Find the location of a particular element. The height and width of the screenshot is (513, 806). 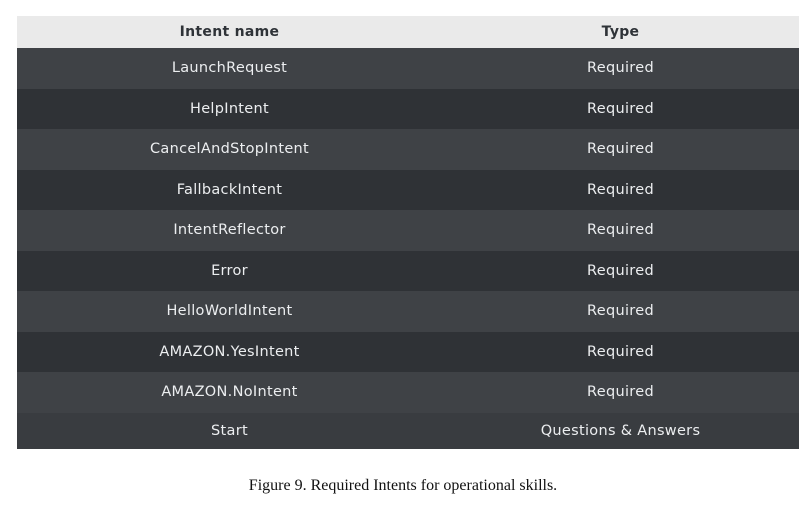

intent-name-cell: IntentReflector is located at coordinates (229, 230).